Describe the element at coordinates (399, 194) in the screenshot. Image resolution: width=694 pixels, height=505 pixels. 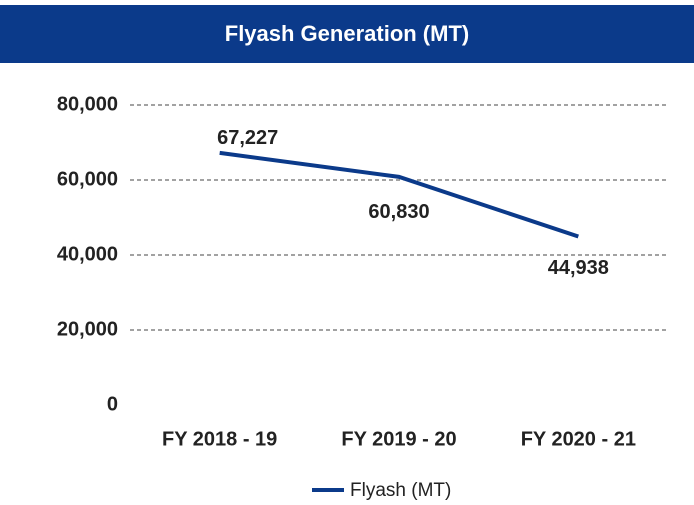
I see `line` at that location.